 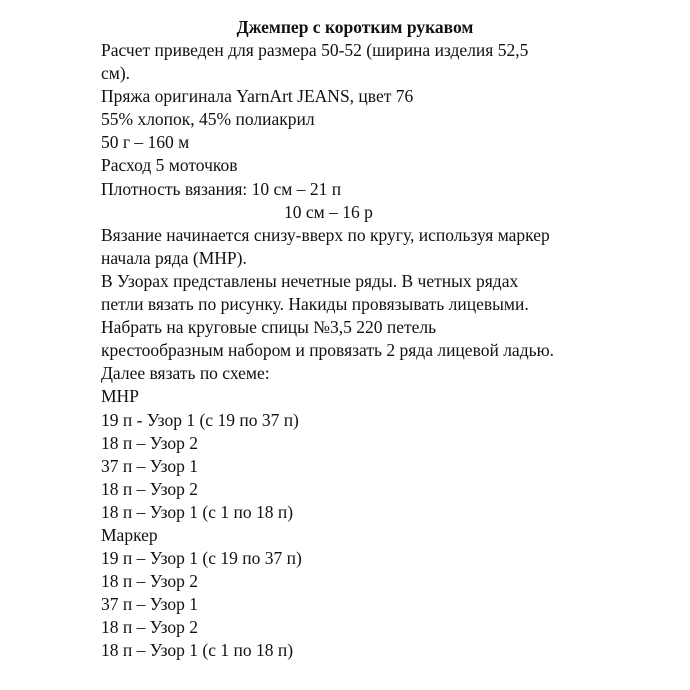 I want to click on text-line: Плотность вязания: 10 см – 21 п, so click(x=221, y=188).